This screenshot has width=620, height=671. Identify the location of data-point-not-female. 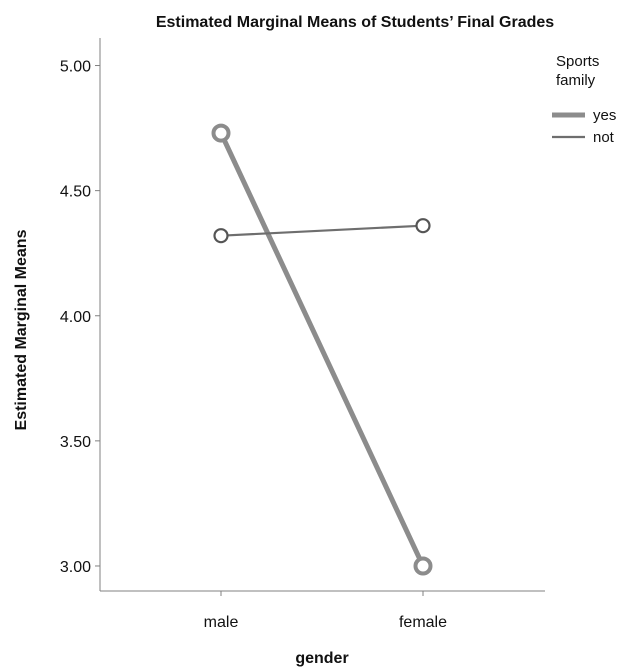
(423, 226).